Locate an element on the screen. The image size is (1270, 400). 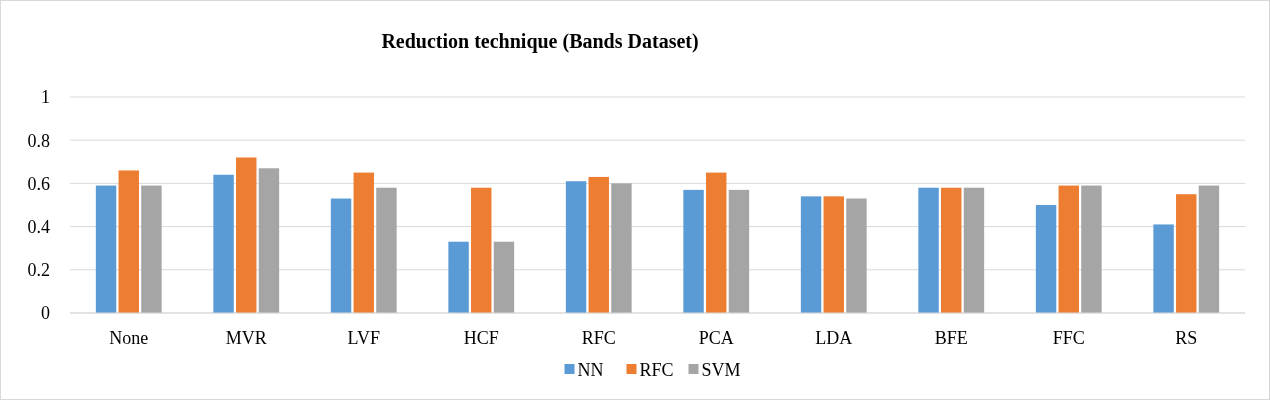
y-tick-label: 0.2 is located at coordinates (38, 270).